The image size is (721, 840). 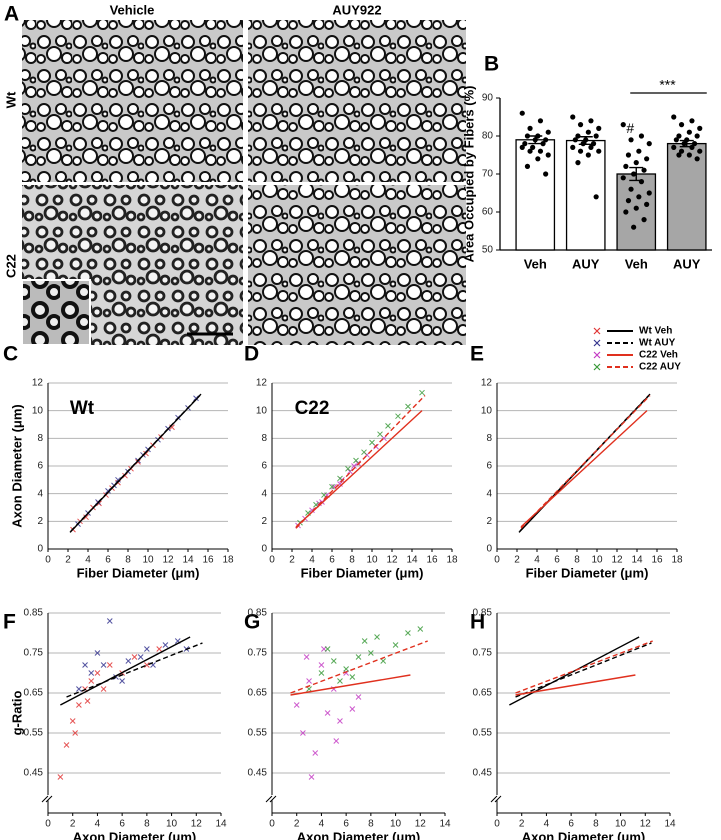 I want to click on panel-label: D, so click(x=251, y=354).